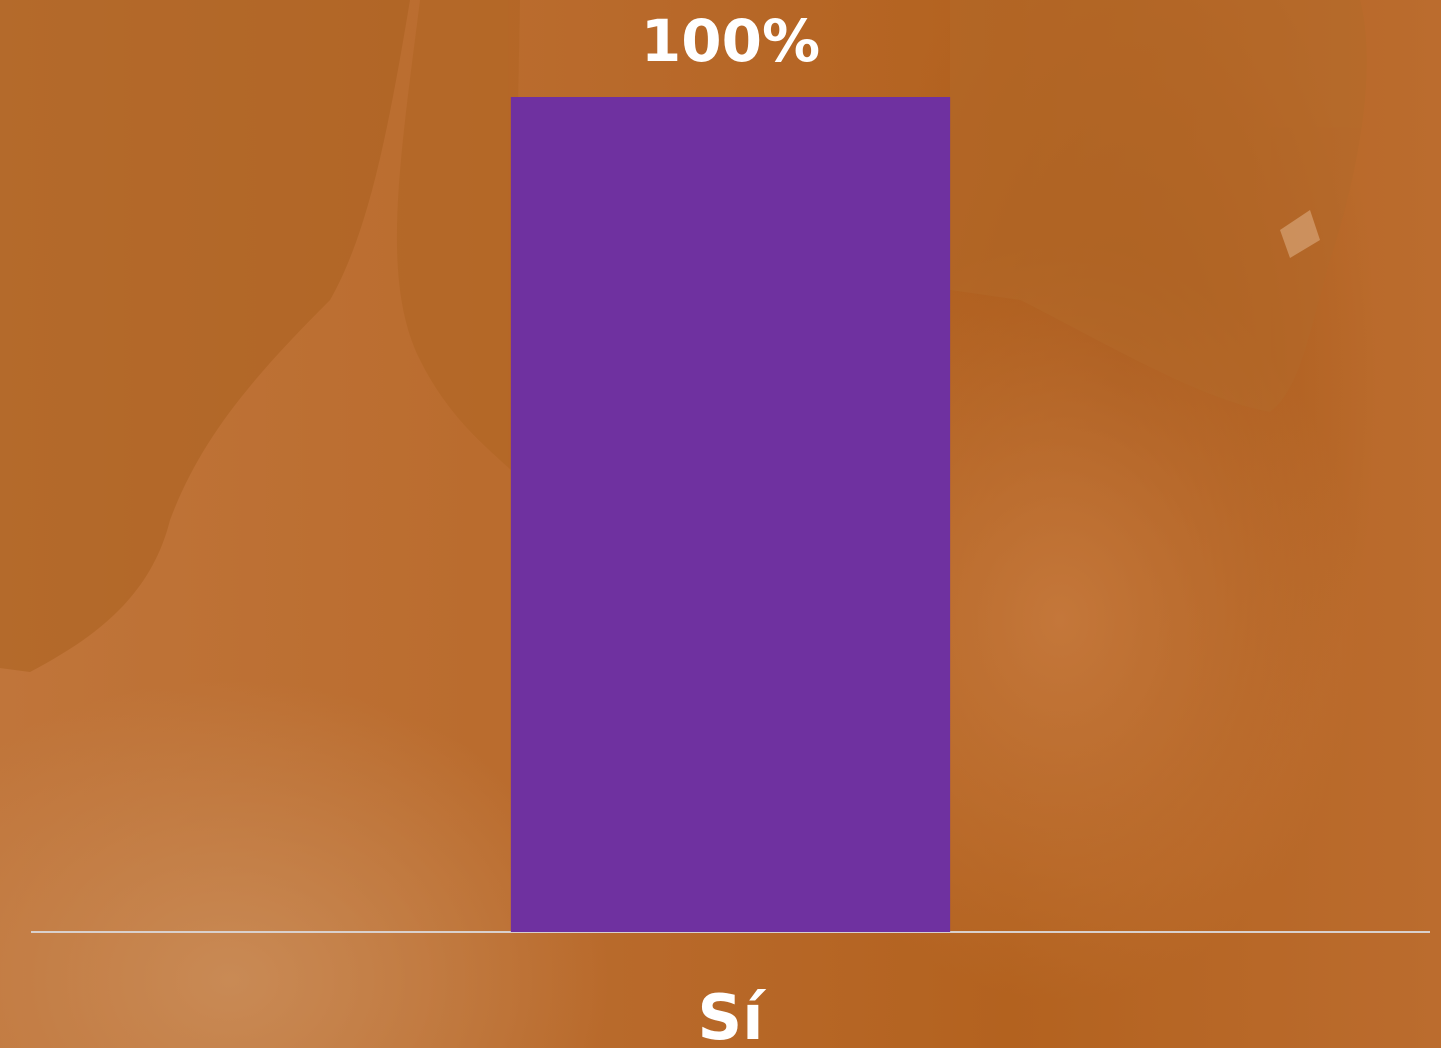 This screenshot has width=1441, height=1048. I want to click on value-label: 100%, so click(730, 41).